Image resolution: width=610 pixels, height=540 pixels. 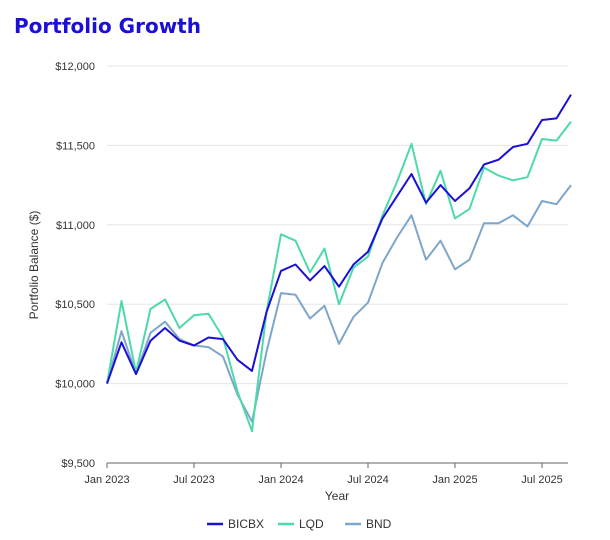 I want to click on y-tick-label: $11,000, so click(x=75, y=226).